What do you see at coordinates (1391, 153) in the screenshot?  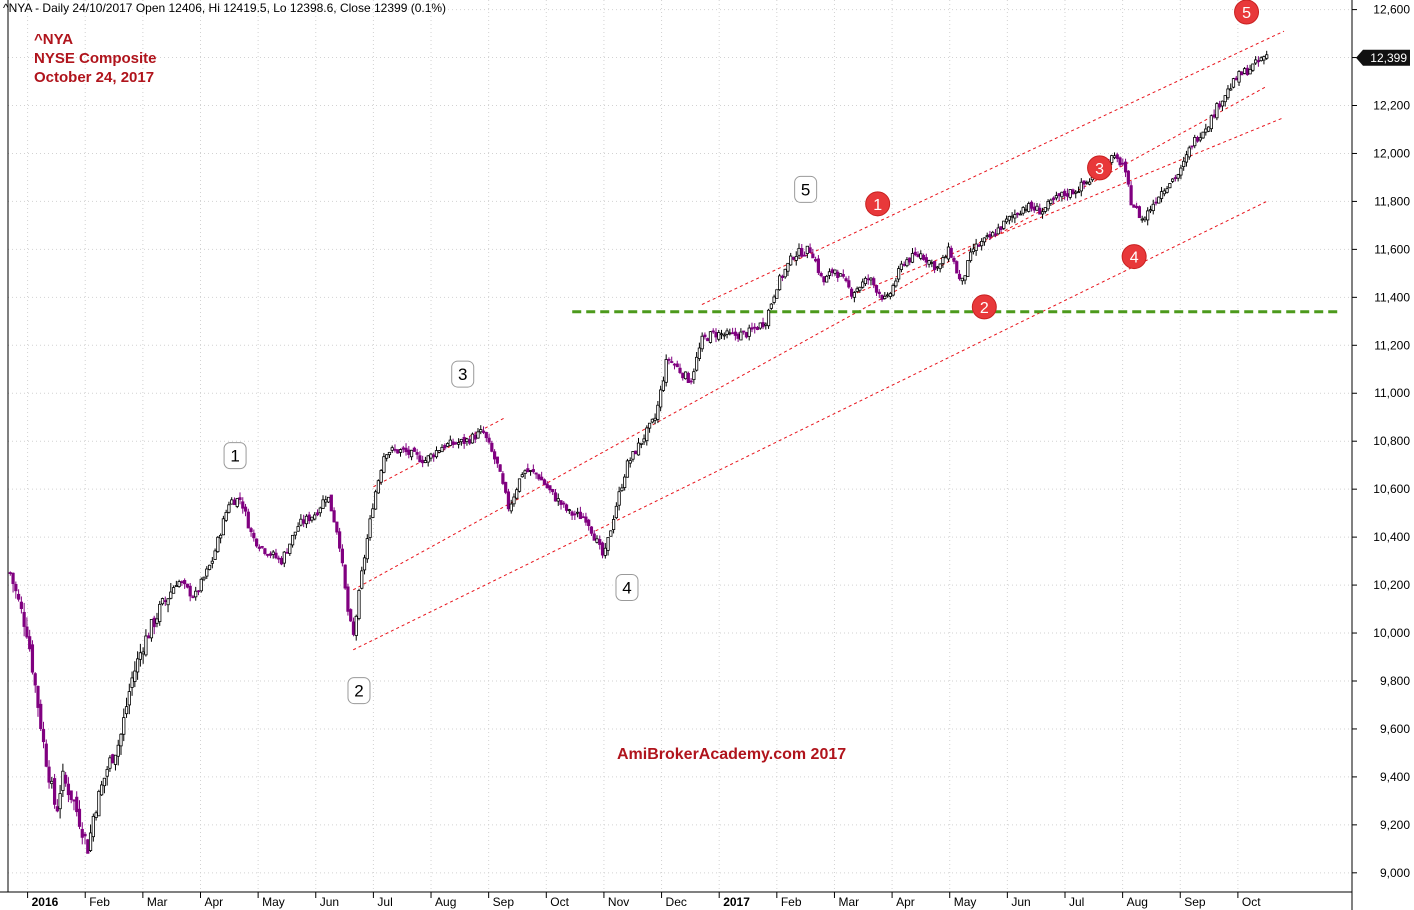 I see `y-tick-label: 12,000` at bounding box center [1391, 153].